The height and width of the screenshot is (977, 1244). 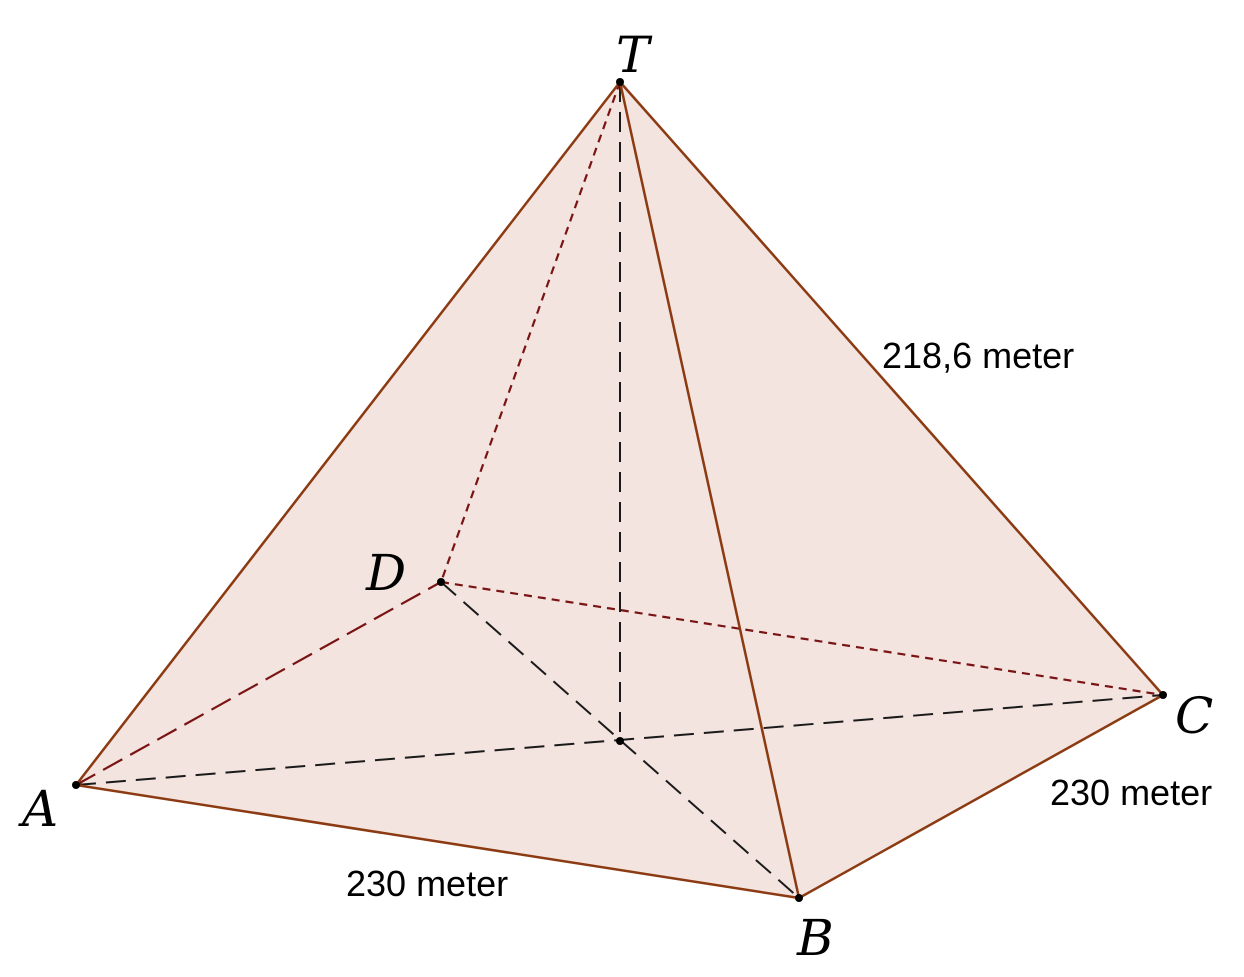 What do you see at coordinates (1163, 695) in the screenshot?
I see `point-c` at bounding box center [1163, 695].